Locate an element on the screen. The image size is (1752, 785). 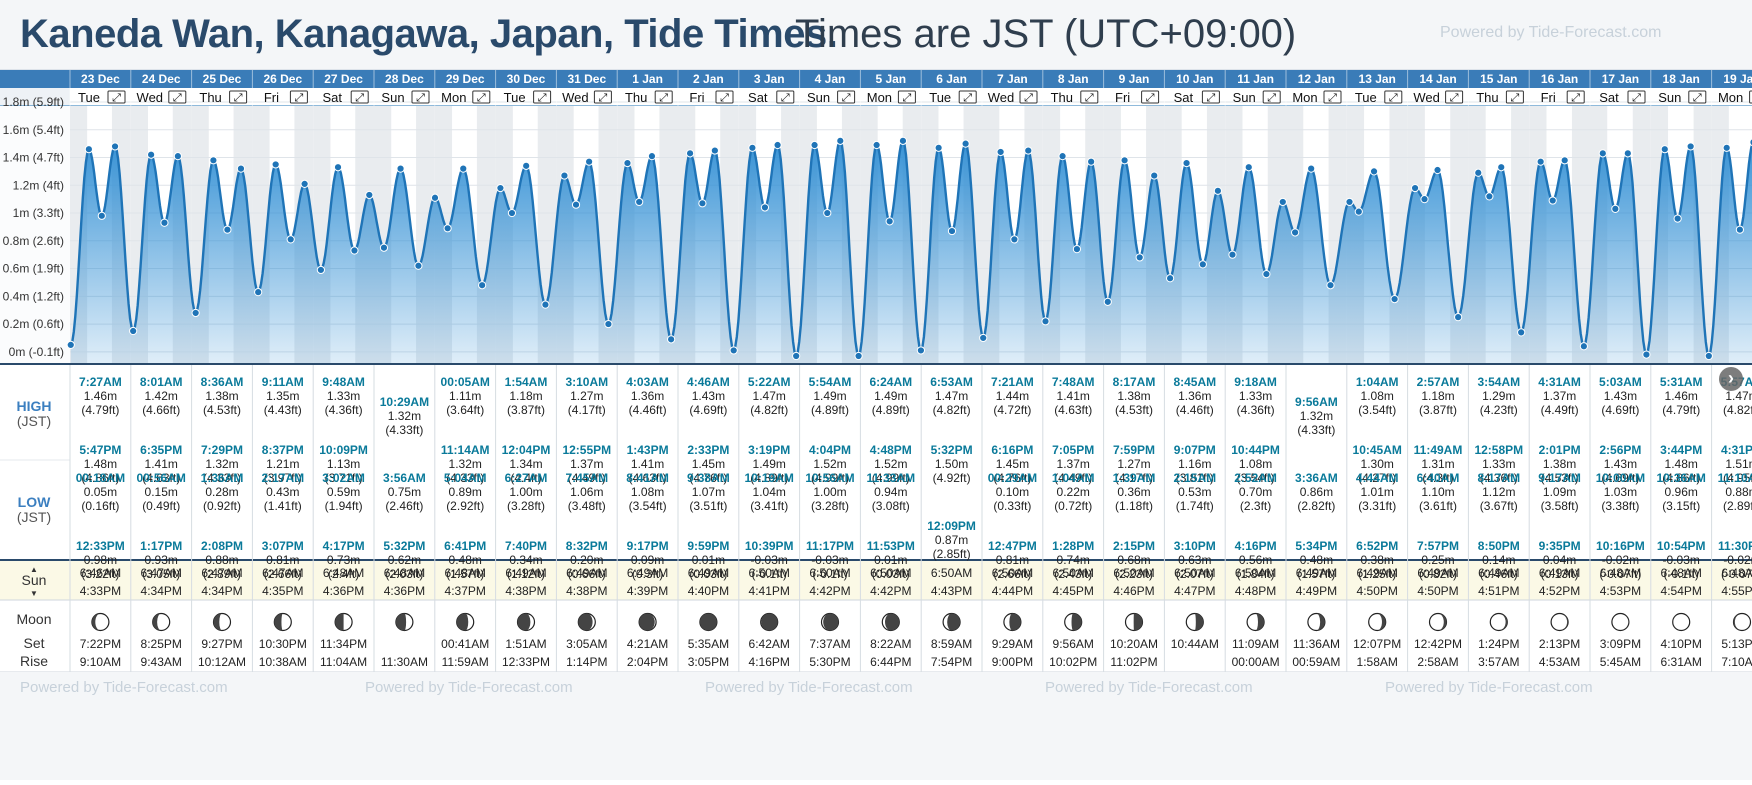
high-height-m: 1.33m is located at coordinates (343, 396).